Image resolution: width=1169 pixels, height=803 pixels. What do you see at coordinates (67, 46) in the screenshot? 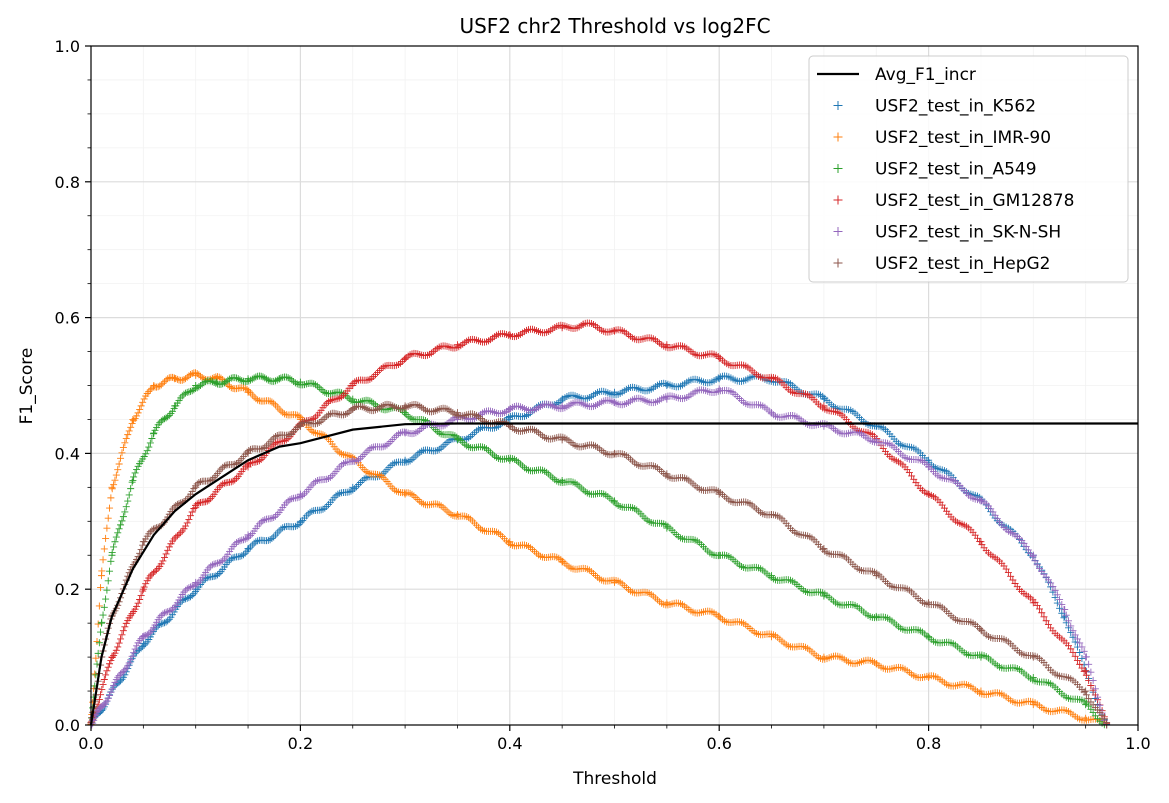
I see `y-tick-label: 1.0` at bounding box center [67, 46].